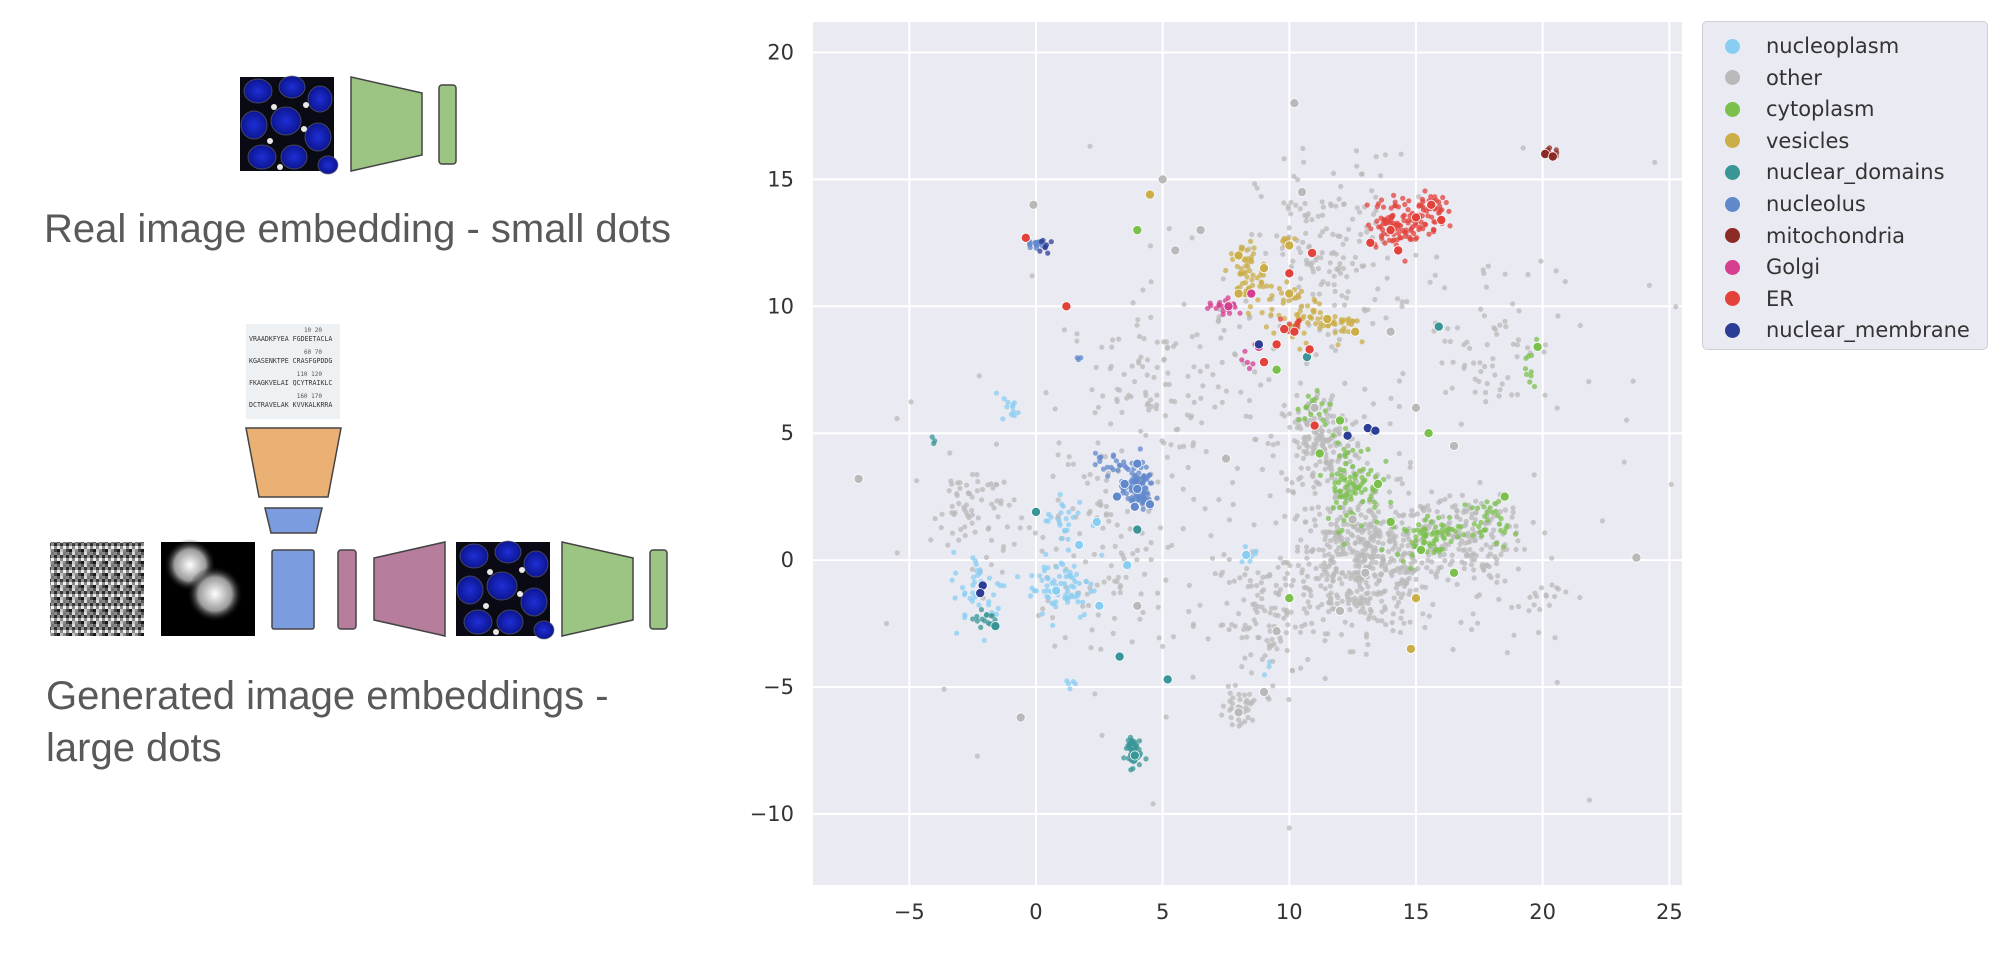  I want to click on sequence-encoder, so click(293, 462).